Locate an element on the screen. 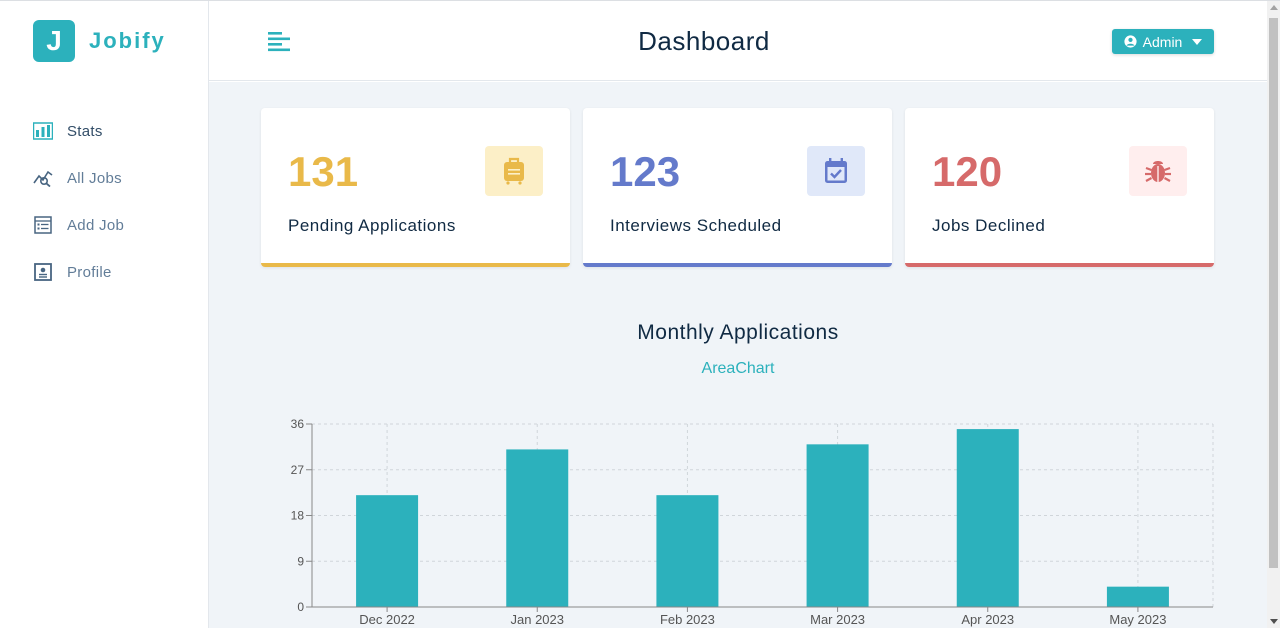 The image size is (1280, 628). sidebar-item-label: All Jobs is located at coordinates (94, 178).